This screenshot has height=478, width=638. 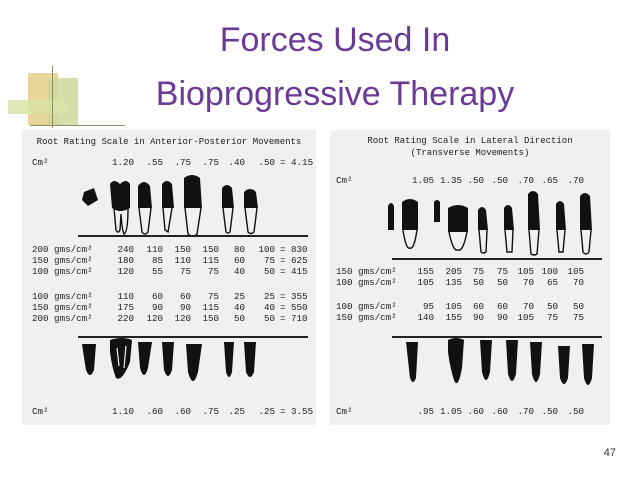 What do you see at coordinates (500, 361) in the screenshot?
I see `lower-lateral-teeth-illustration` at bounding box center [500, 361].